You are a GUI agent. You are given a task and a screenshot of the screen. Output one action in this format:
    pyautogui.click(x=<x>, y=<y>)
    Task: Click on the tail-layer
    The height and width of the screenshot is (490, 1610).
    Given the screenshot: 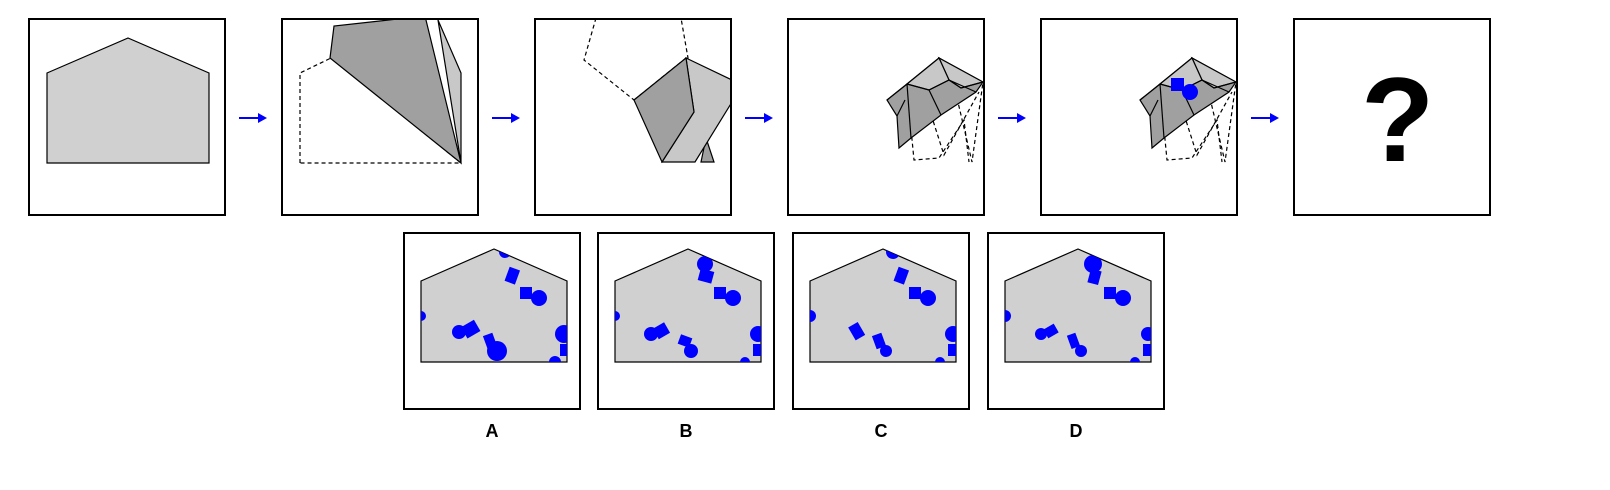 What is the action you would take?
    pyautogui.click(x=707, y=149)
    